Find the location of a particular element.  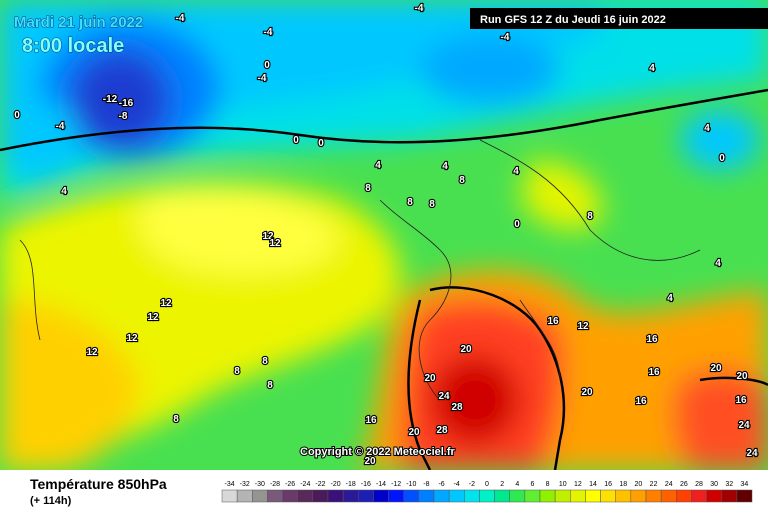

scale-label: 24 is located at coordinates (669, 484).